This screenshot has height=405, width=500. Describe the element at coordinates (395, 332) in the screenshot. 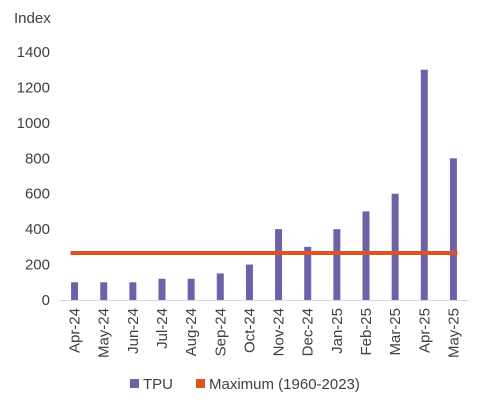

I see `x-tick-label: Mar-25` at that location.